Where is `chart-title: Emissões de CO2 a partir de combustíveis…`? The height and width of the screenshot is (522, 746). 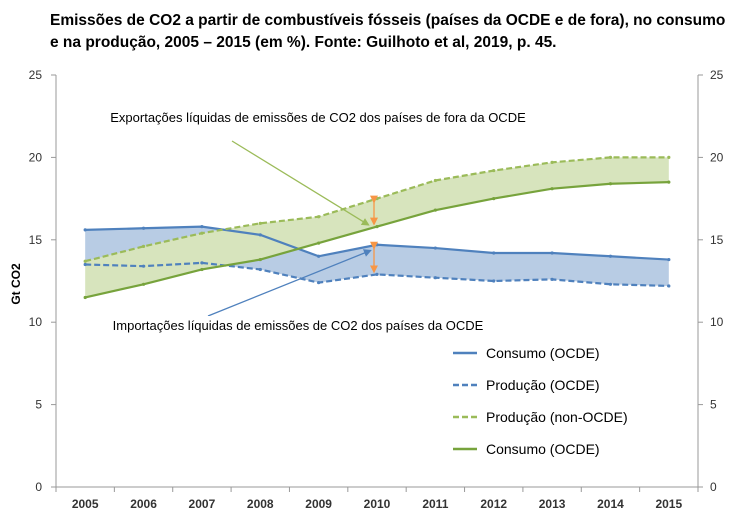 chart-title: Emissões de CO2 a partir de combustíveis… is located at coordinates (388, 31).